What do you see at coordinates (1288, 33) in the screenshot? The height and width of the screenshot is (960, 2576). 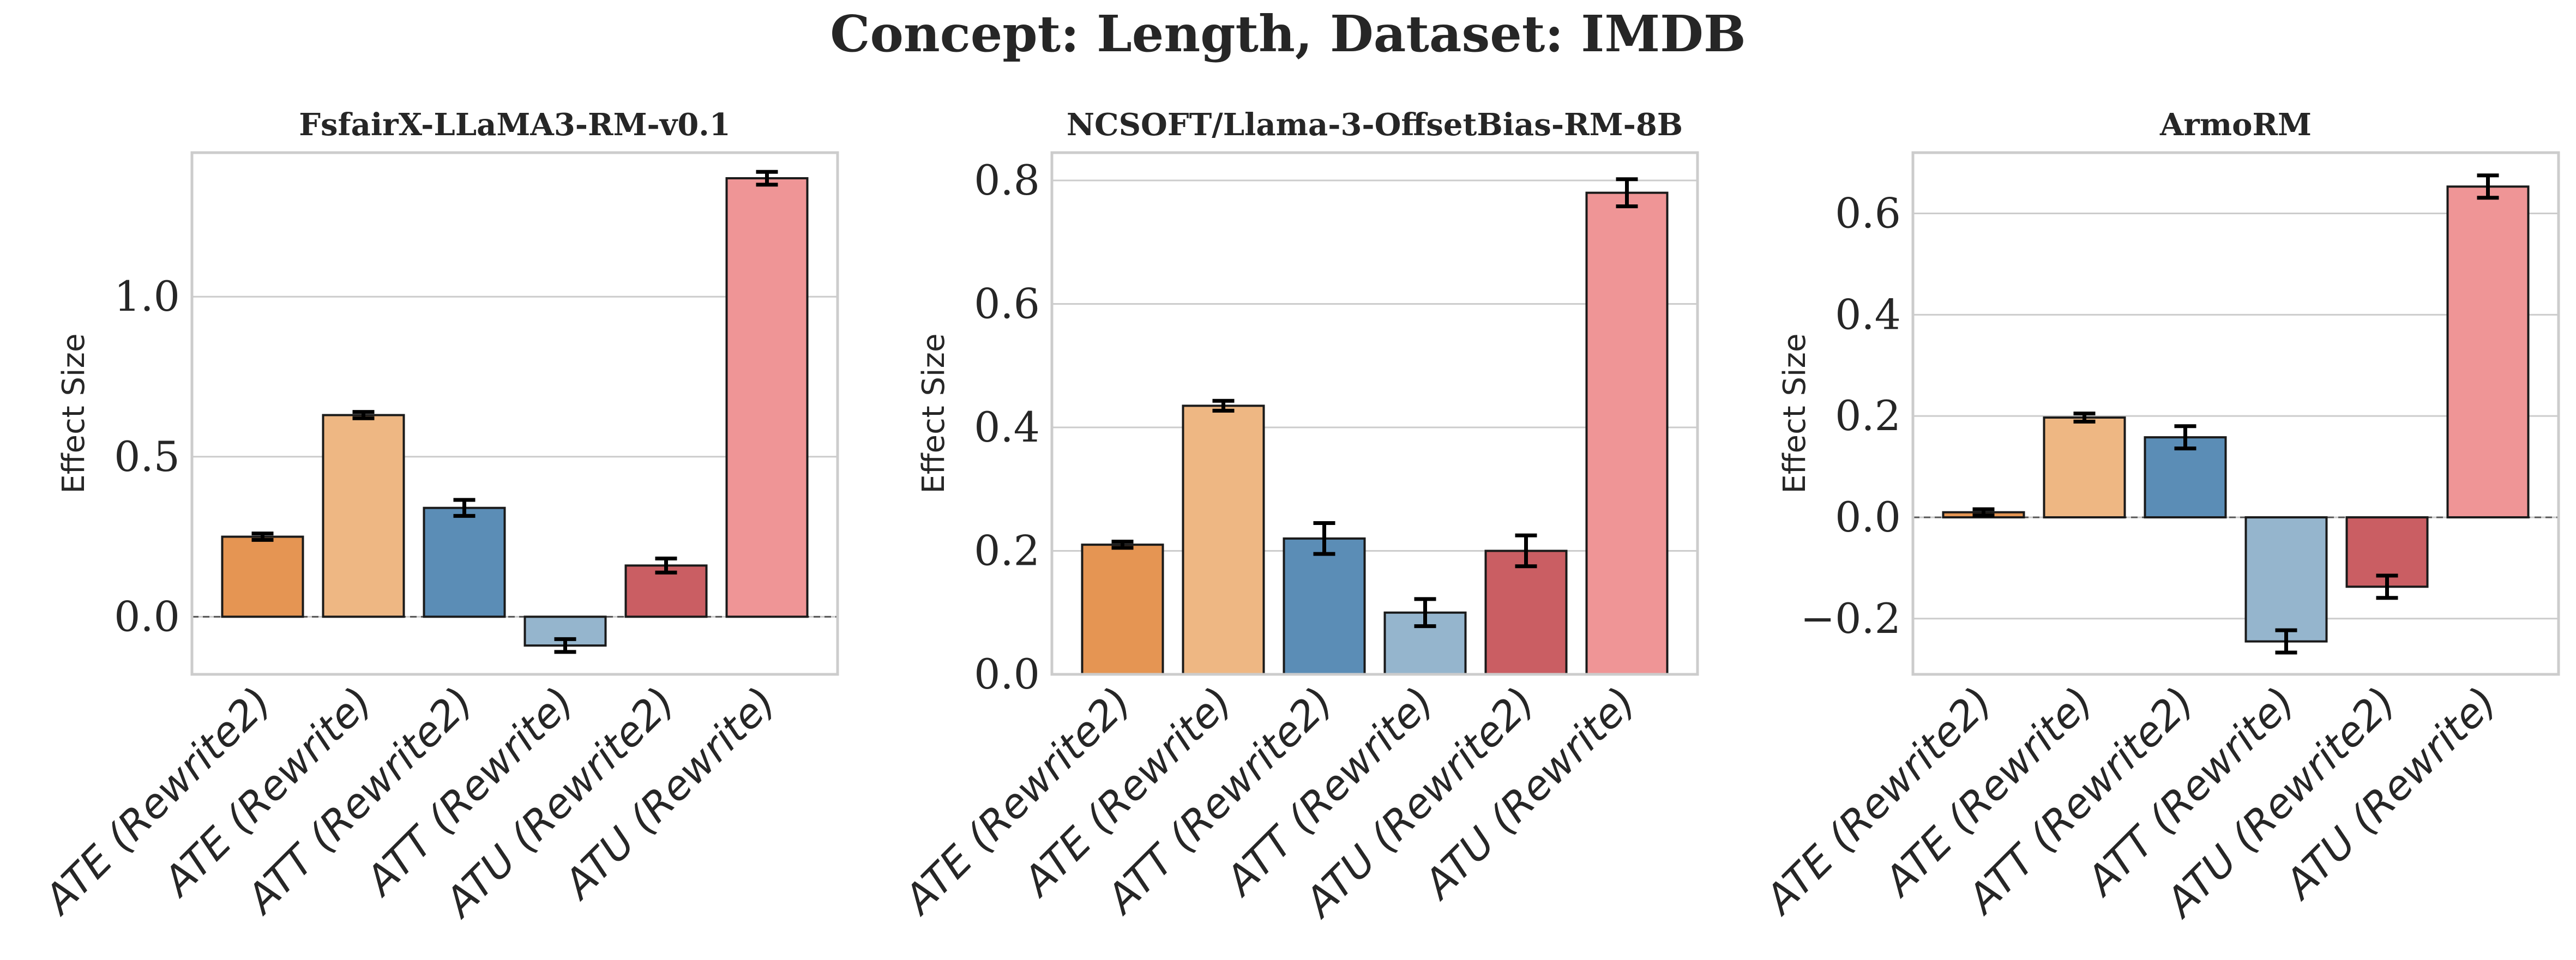 I see `figure-title: Concept: Length, Dataset: IMDB` at bounding box center [1288, 33].